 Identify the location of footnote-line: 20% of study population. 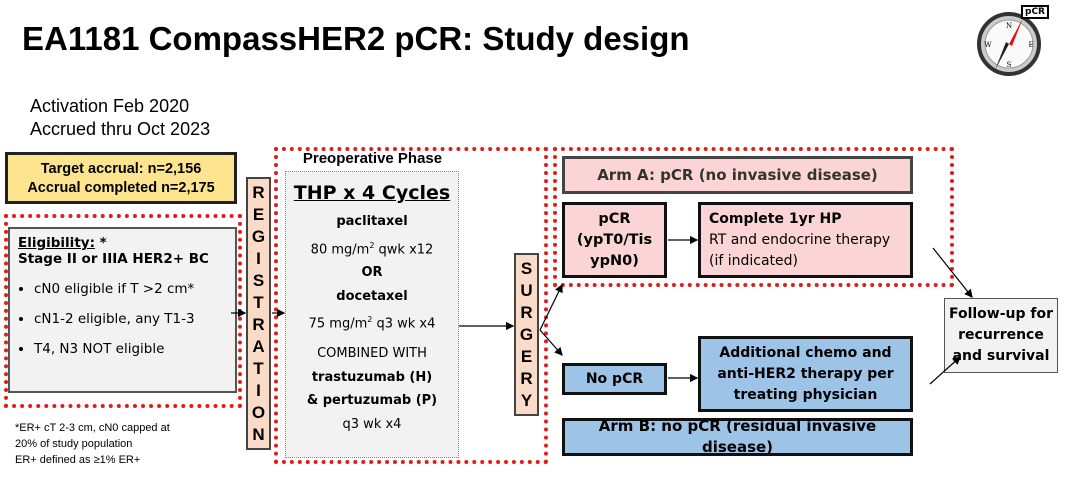
(74, 444).